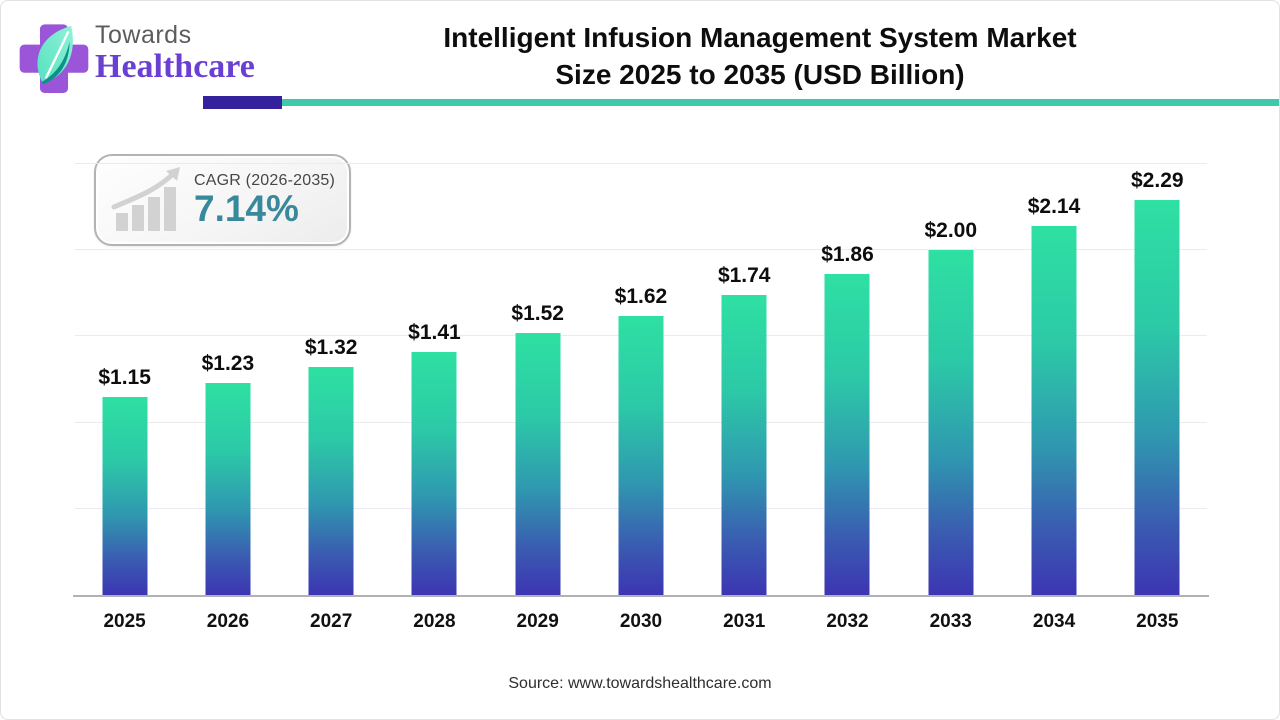  What do you see at coordinates (175, 66) in the screenshot?
I see `brand-healthcare: Healthcare` at bounding box center [175, 66].